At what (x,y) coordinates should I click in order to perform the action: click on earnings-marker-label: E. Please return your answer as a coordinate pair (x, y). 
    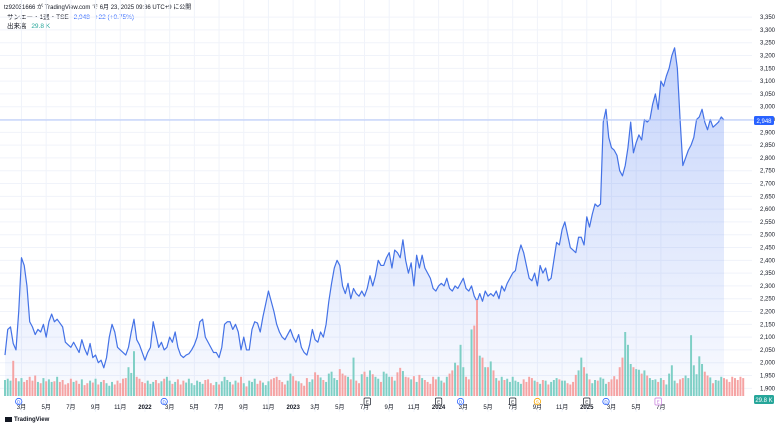
    Looking at the image, I should click on (658, 401).